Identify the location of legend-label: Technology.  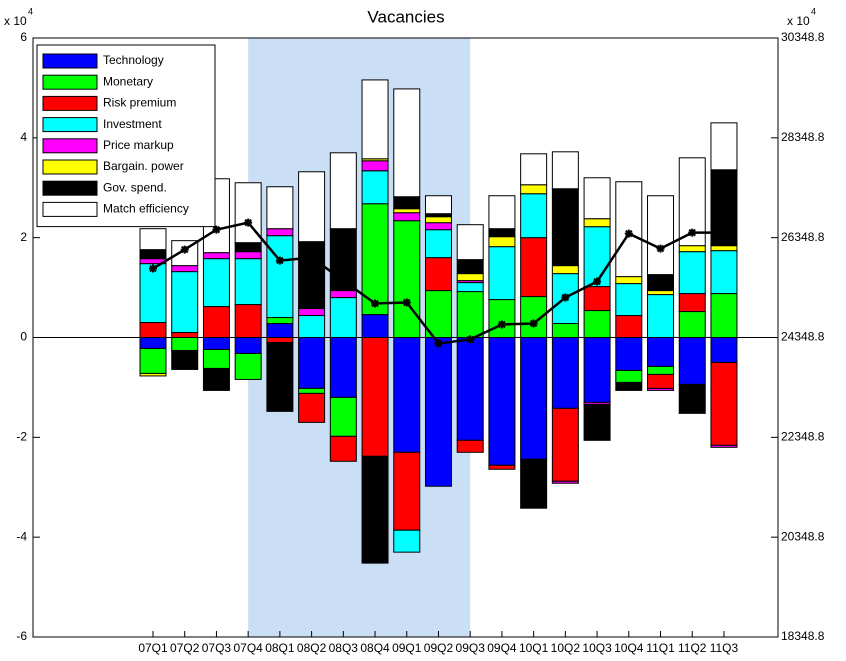
(133, 60).